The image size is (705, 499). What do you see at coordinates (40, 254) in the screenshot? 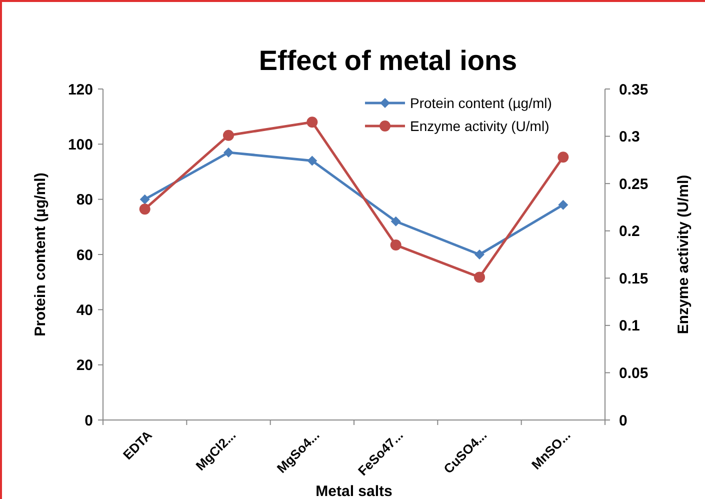
I see `y-axis-title: Protein content (µg/ml)` at bounding box center [40, 254].